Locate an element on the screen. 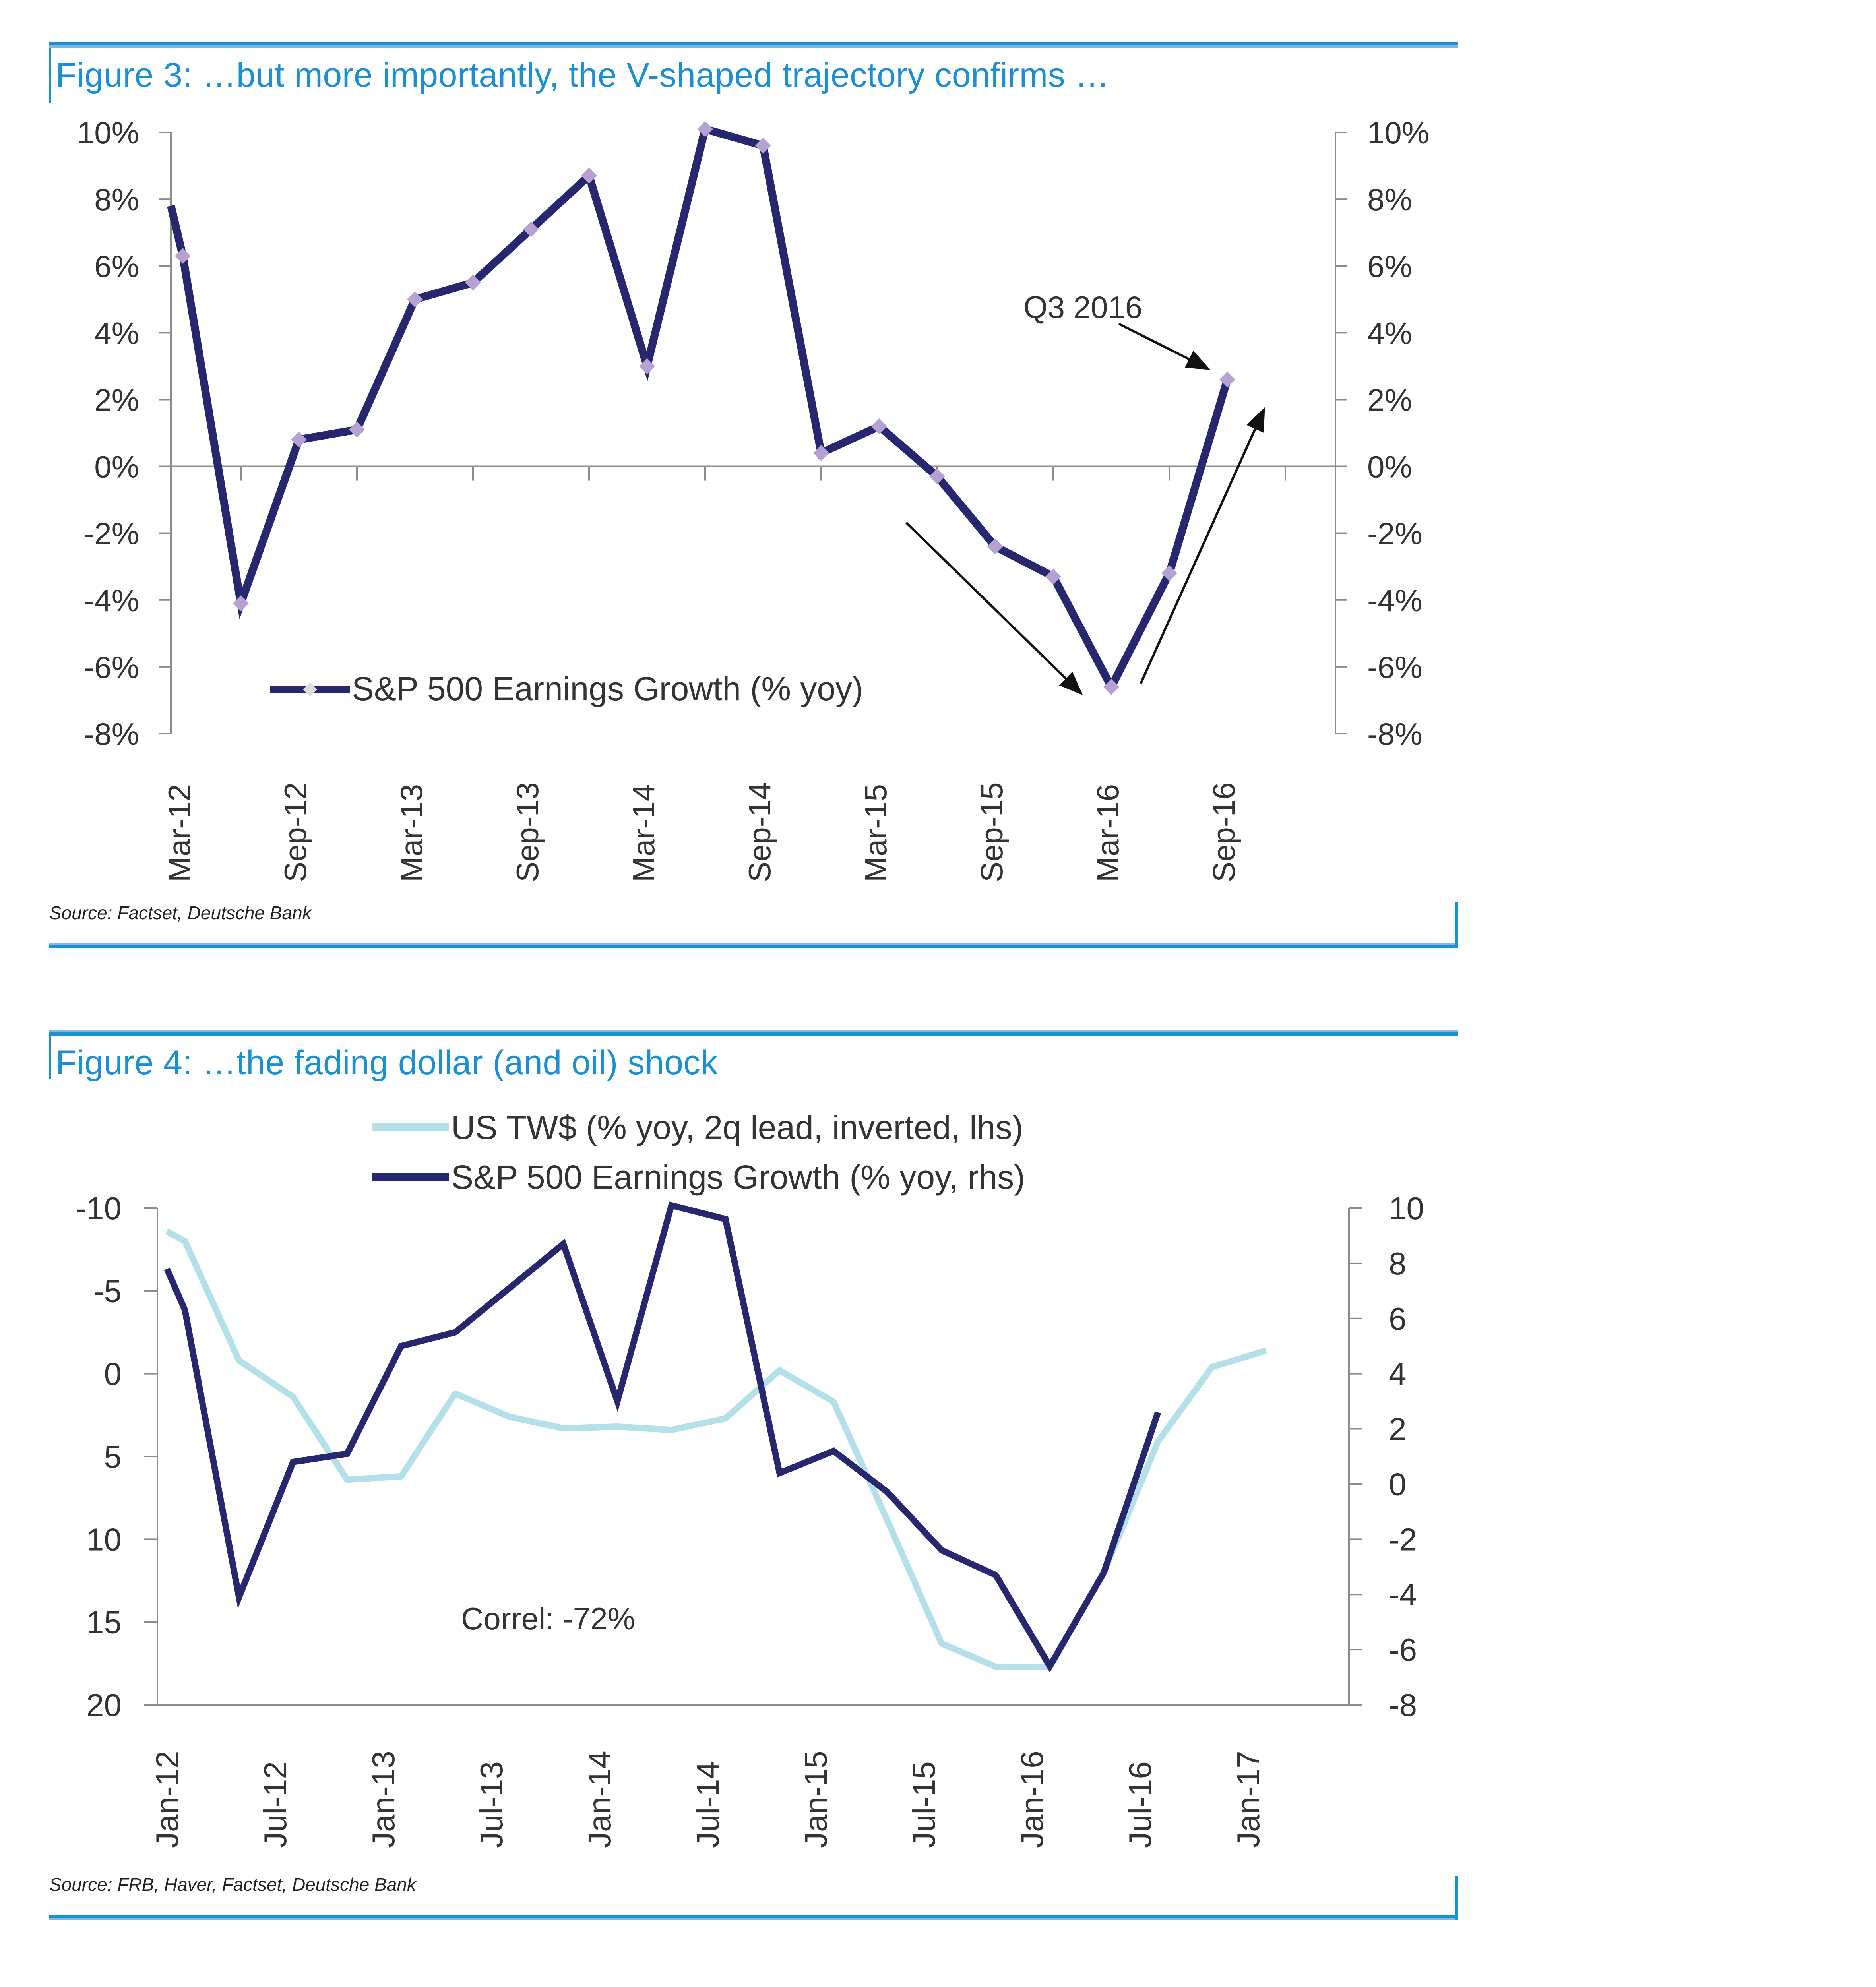 The height and width of the screenshot is (1987, 1876). annotation-arrow-down is located at coordinates (994, 608).